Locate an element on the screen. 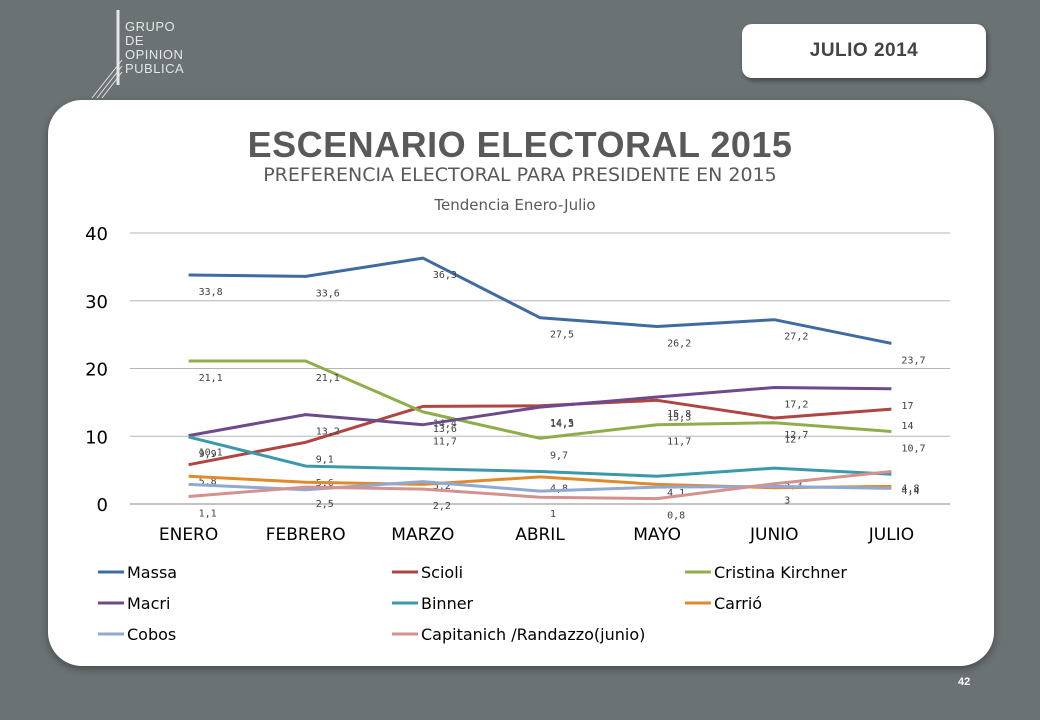 The image size is (1040, 720). data-label: 12 is located at coordinates (790, 440).